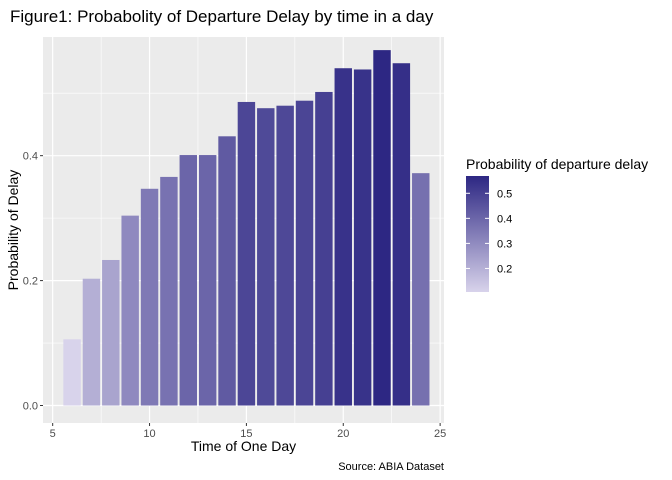 Image resolution: width=672 pixels, height=480 pixels. I want to click on legend-ticks: 0.2 0.3 0.4 0.5, so click(489, 231).